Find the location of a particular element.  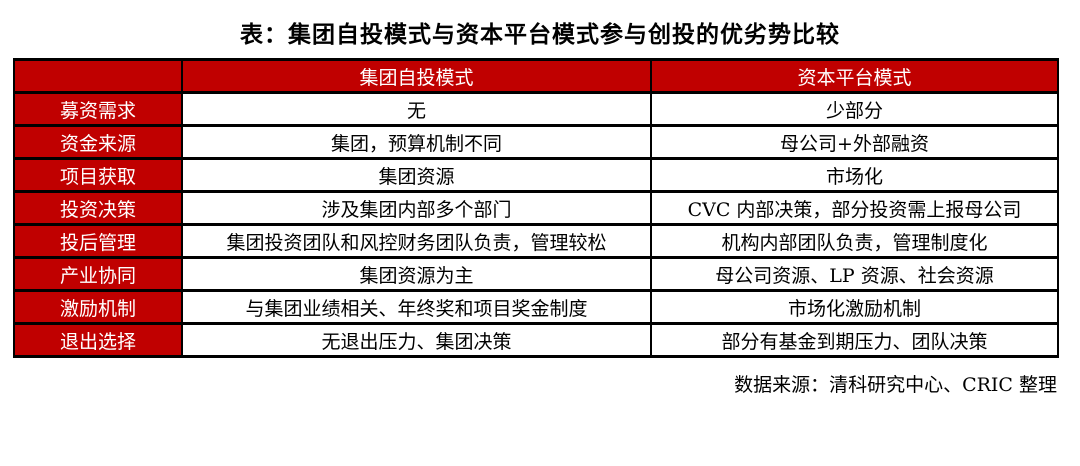

cell-capital-platform: 少部分 is located at coordinates (854, 109).